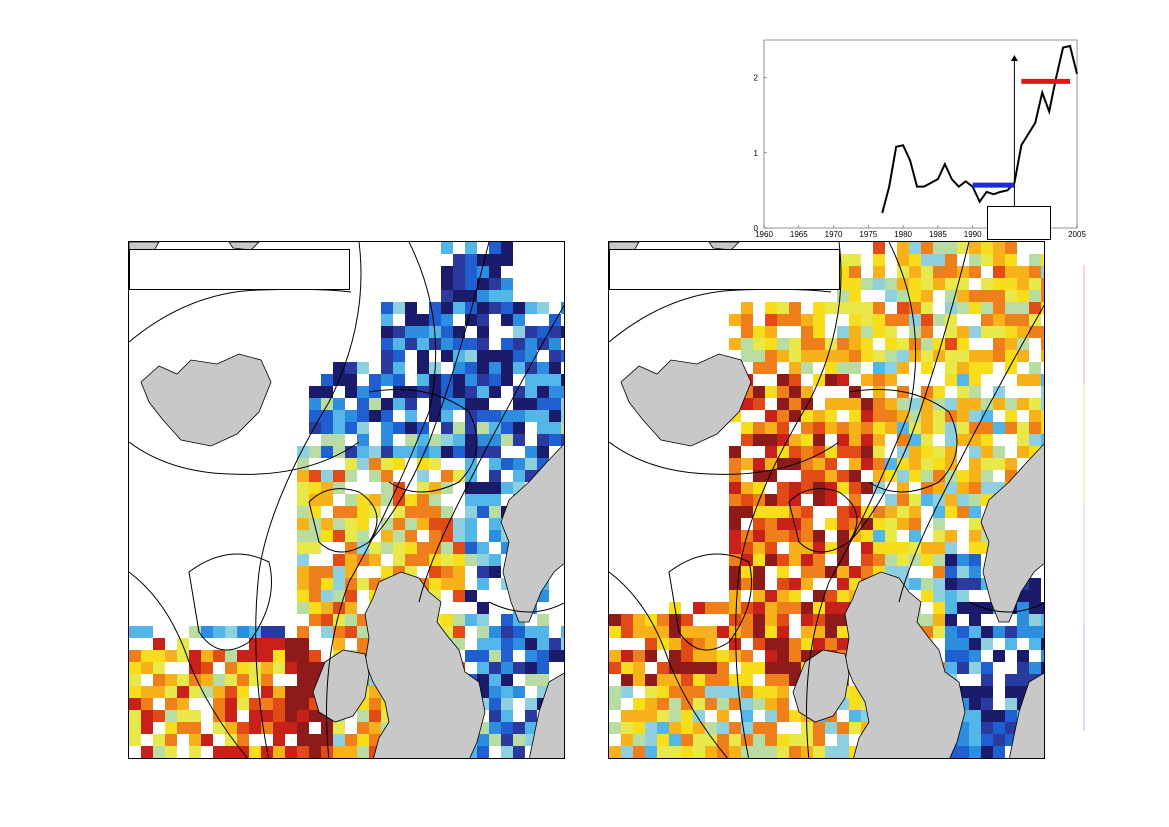 The image size is (1169, 827). Describe the element at coordinates (1026, 715) in the screenshot. I see `europe-landmass` at that location.